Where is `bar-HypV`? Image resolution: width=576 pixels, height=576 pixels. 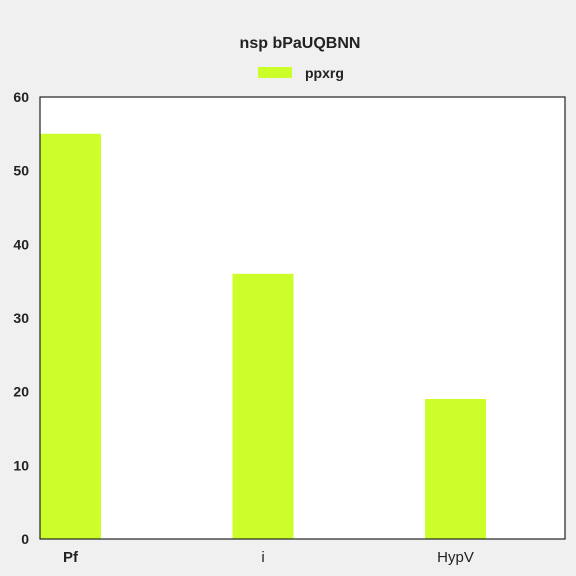 bar-HypV is located at coordinates (455, 469).